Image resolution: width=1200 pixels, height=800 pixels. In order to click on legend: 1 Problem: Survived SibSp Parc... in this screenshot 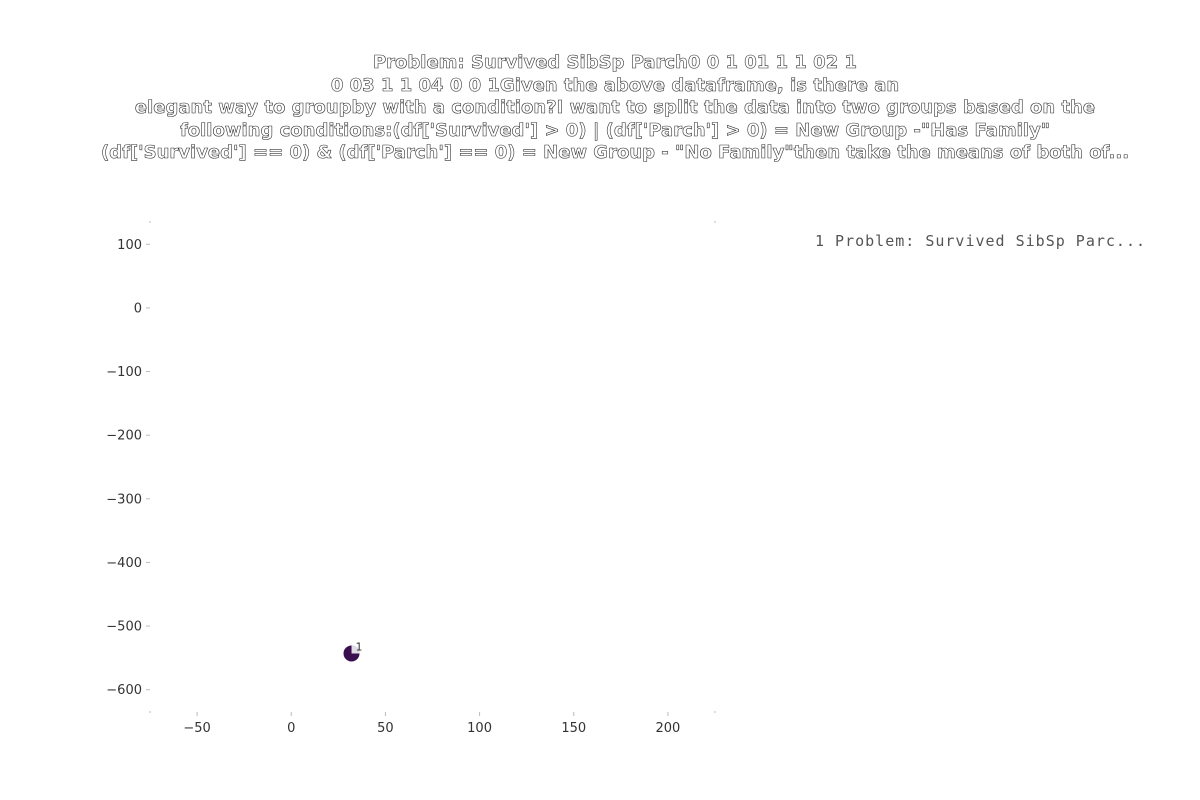, I will do `click(980, 241)`.